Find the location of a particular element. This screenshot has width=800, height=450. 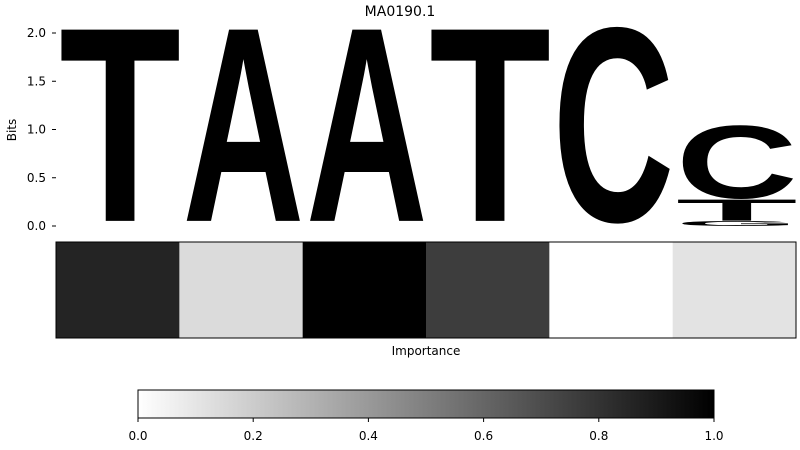

logo-y-tick-label: 0.5 is located at coordinates (36, 178).